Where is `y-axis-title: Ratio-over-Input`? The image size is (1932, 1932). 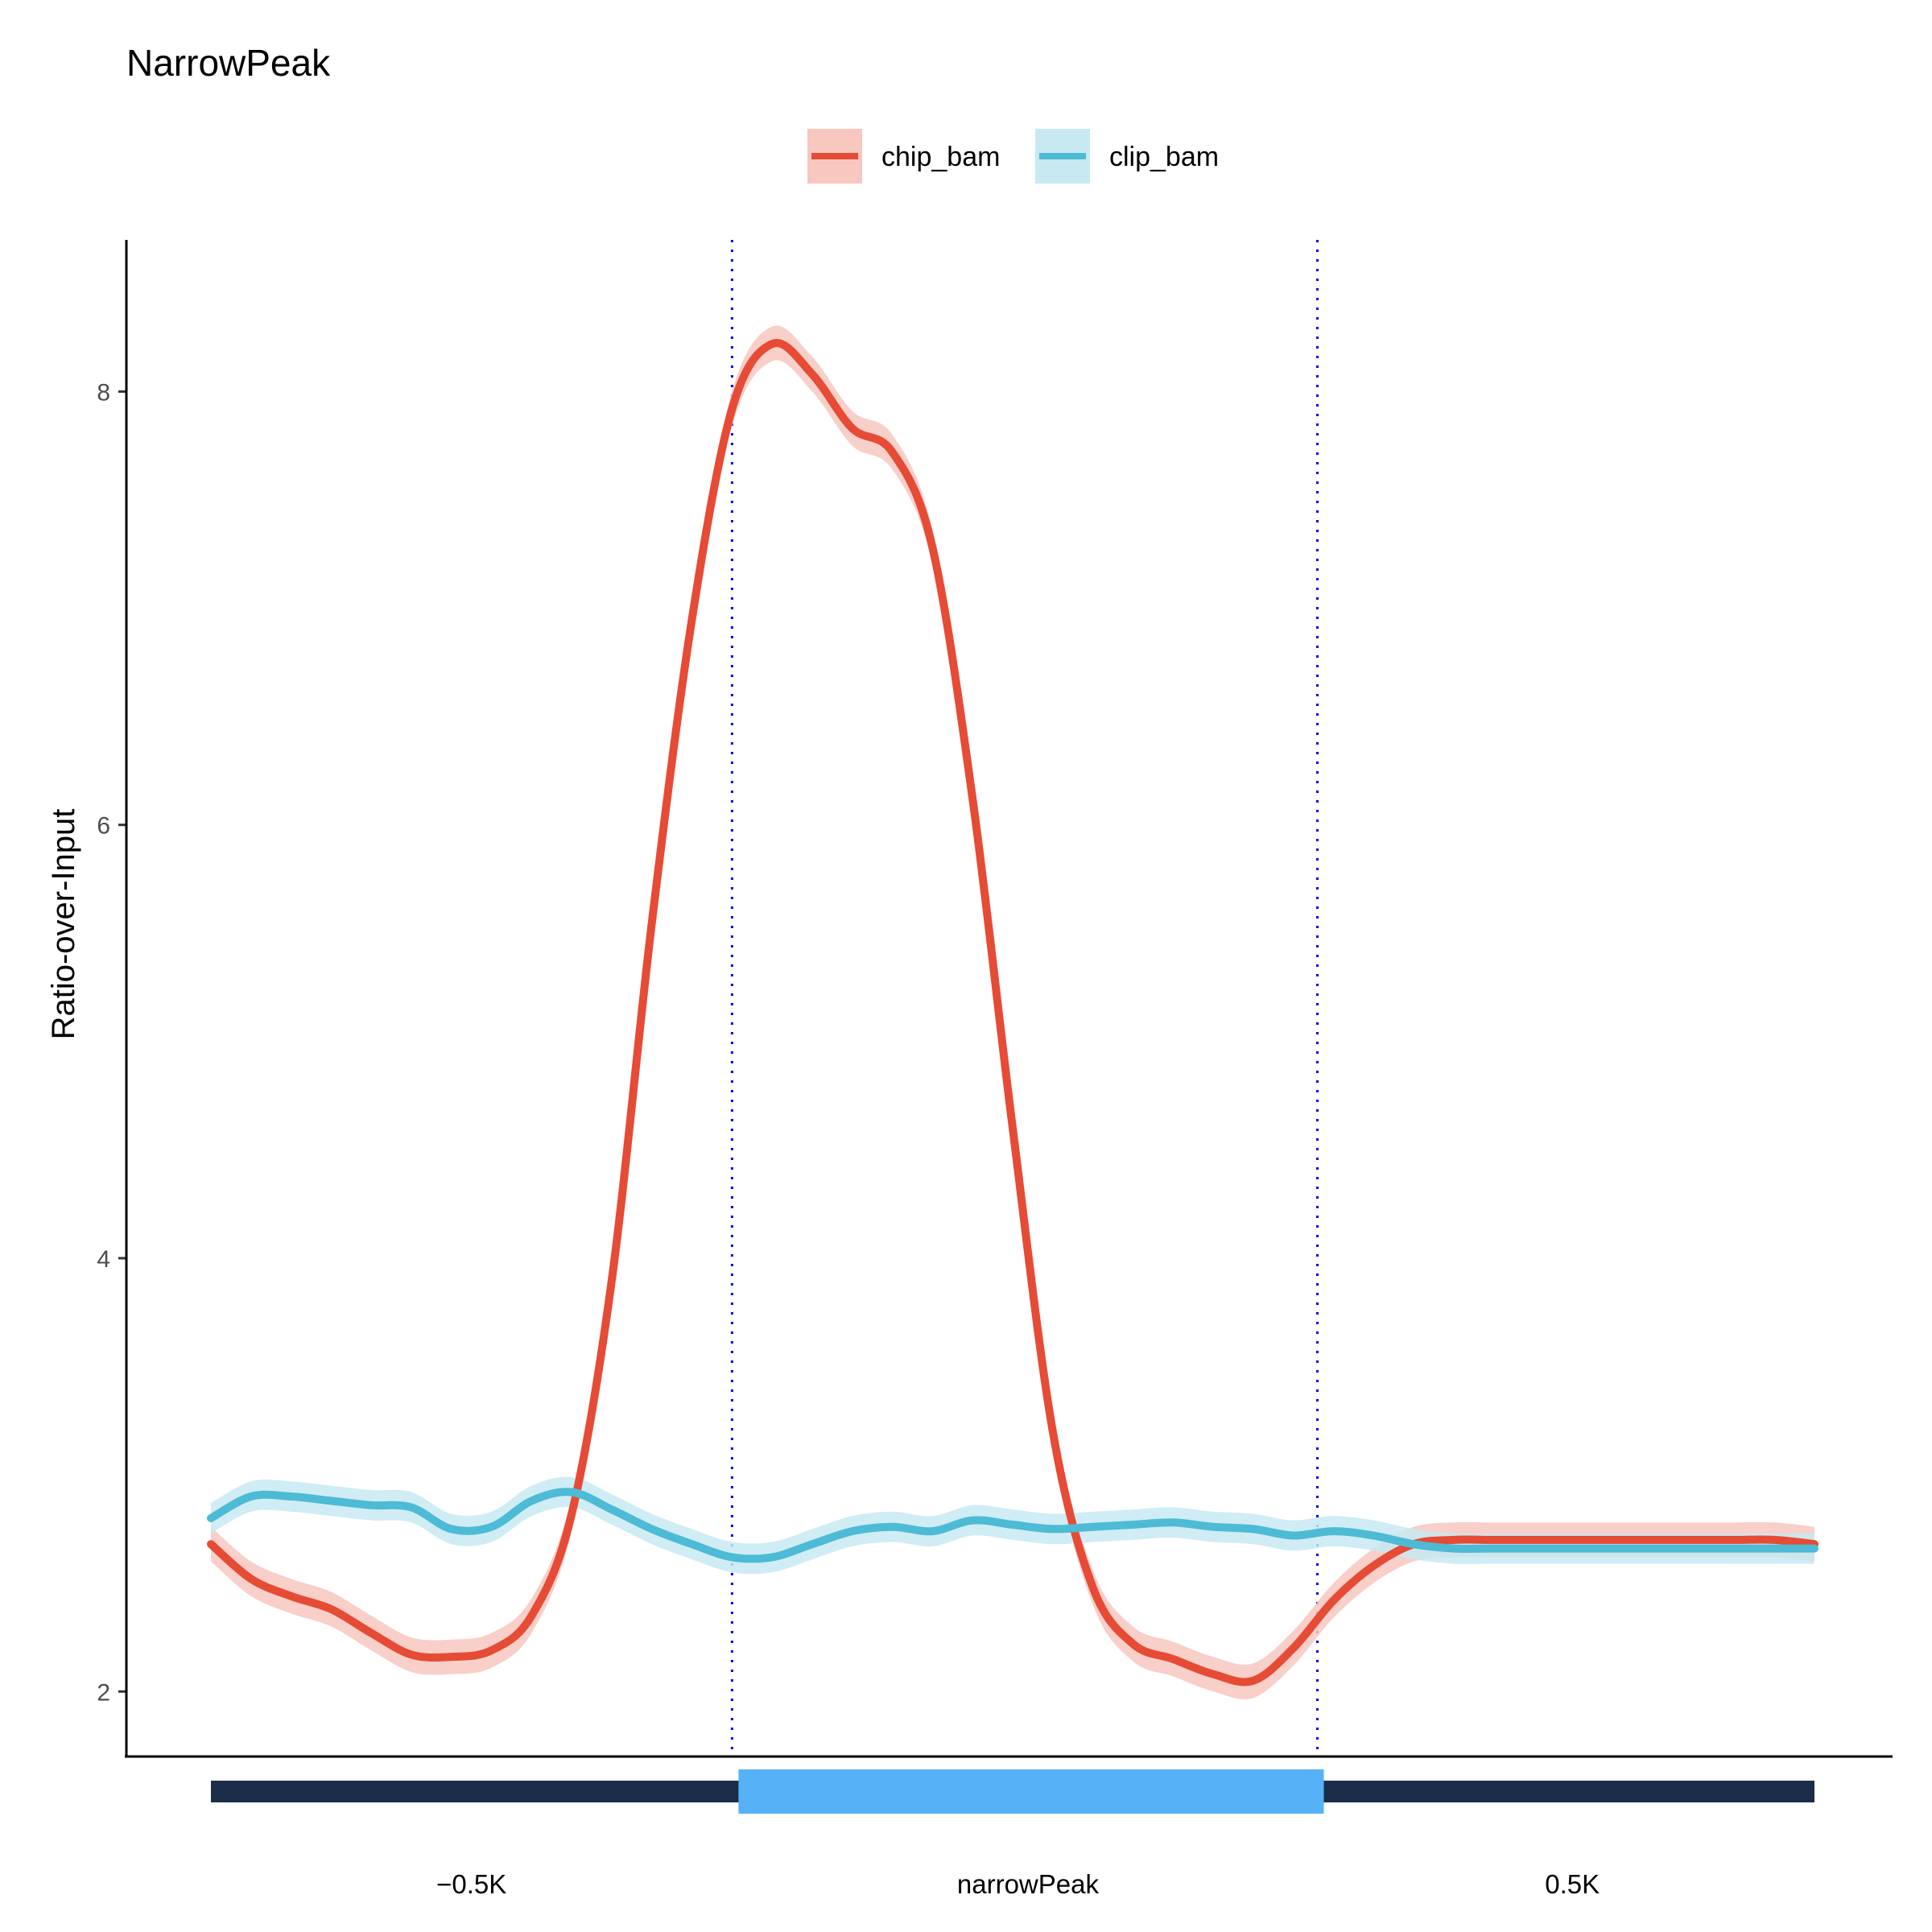 y-axis-title: Ratio-over-Input is located at coordinates (63, 925).